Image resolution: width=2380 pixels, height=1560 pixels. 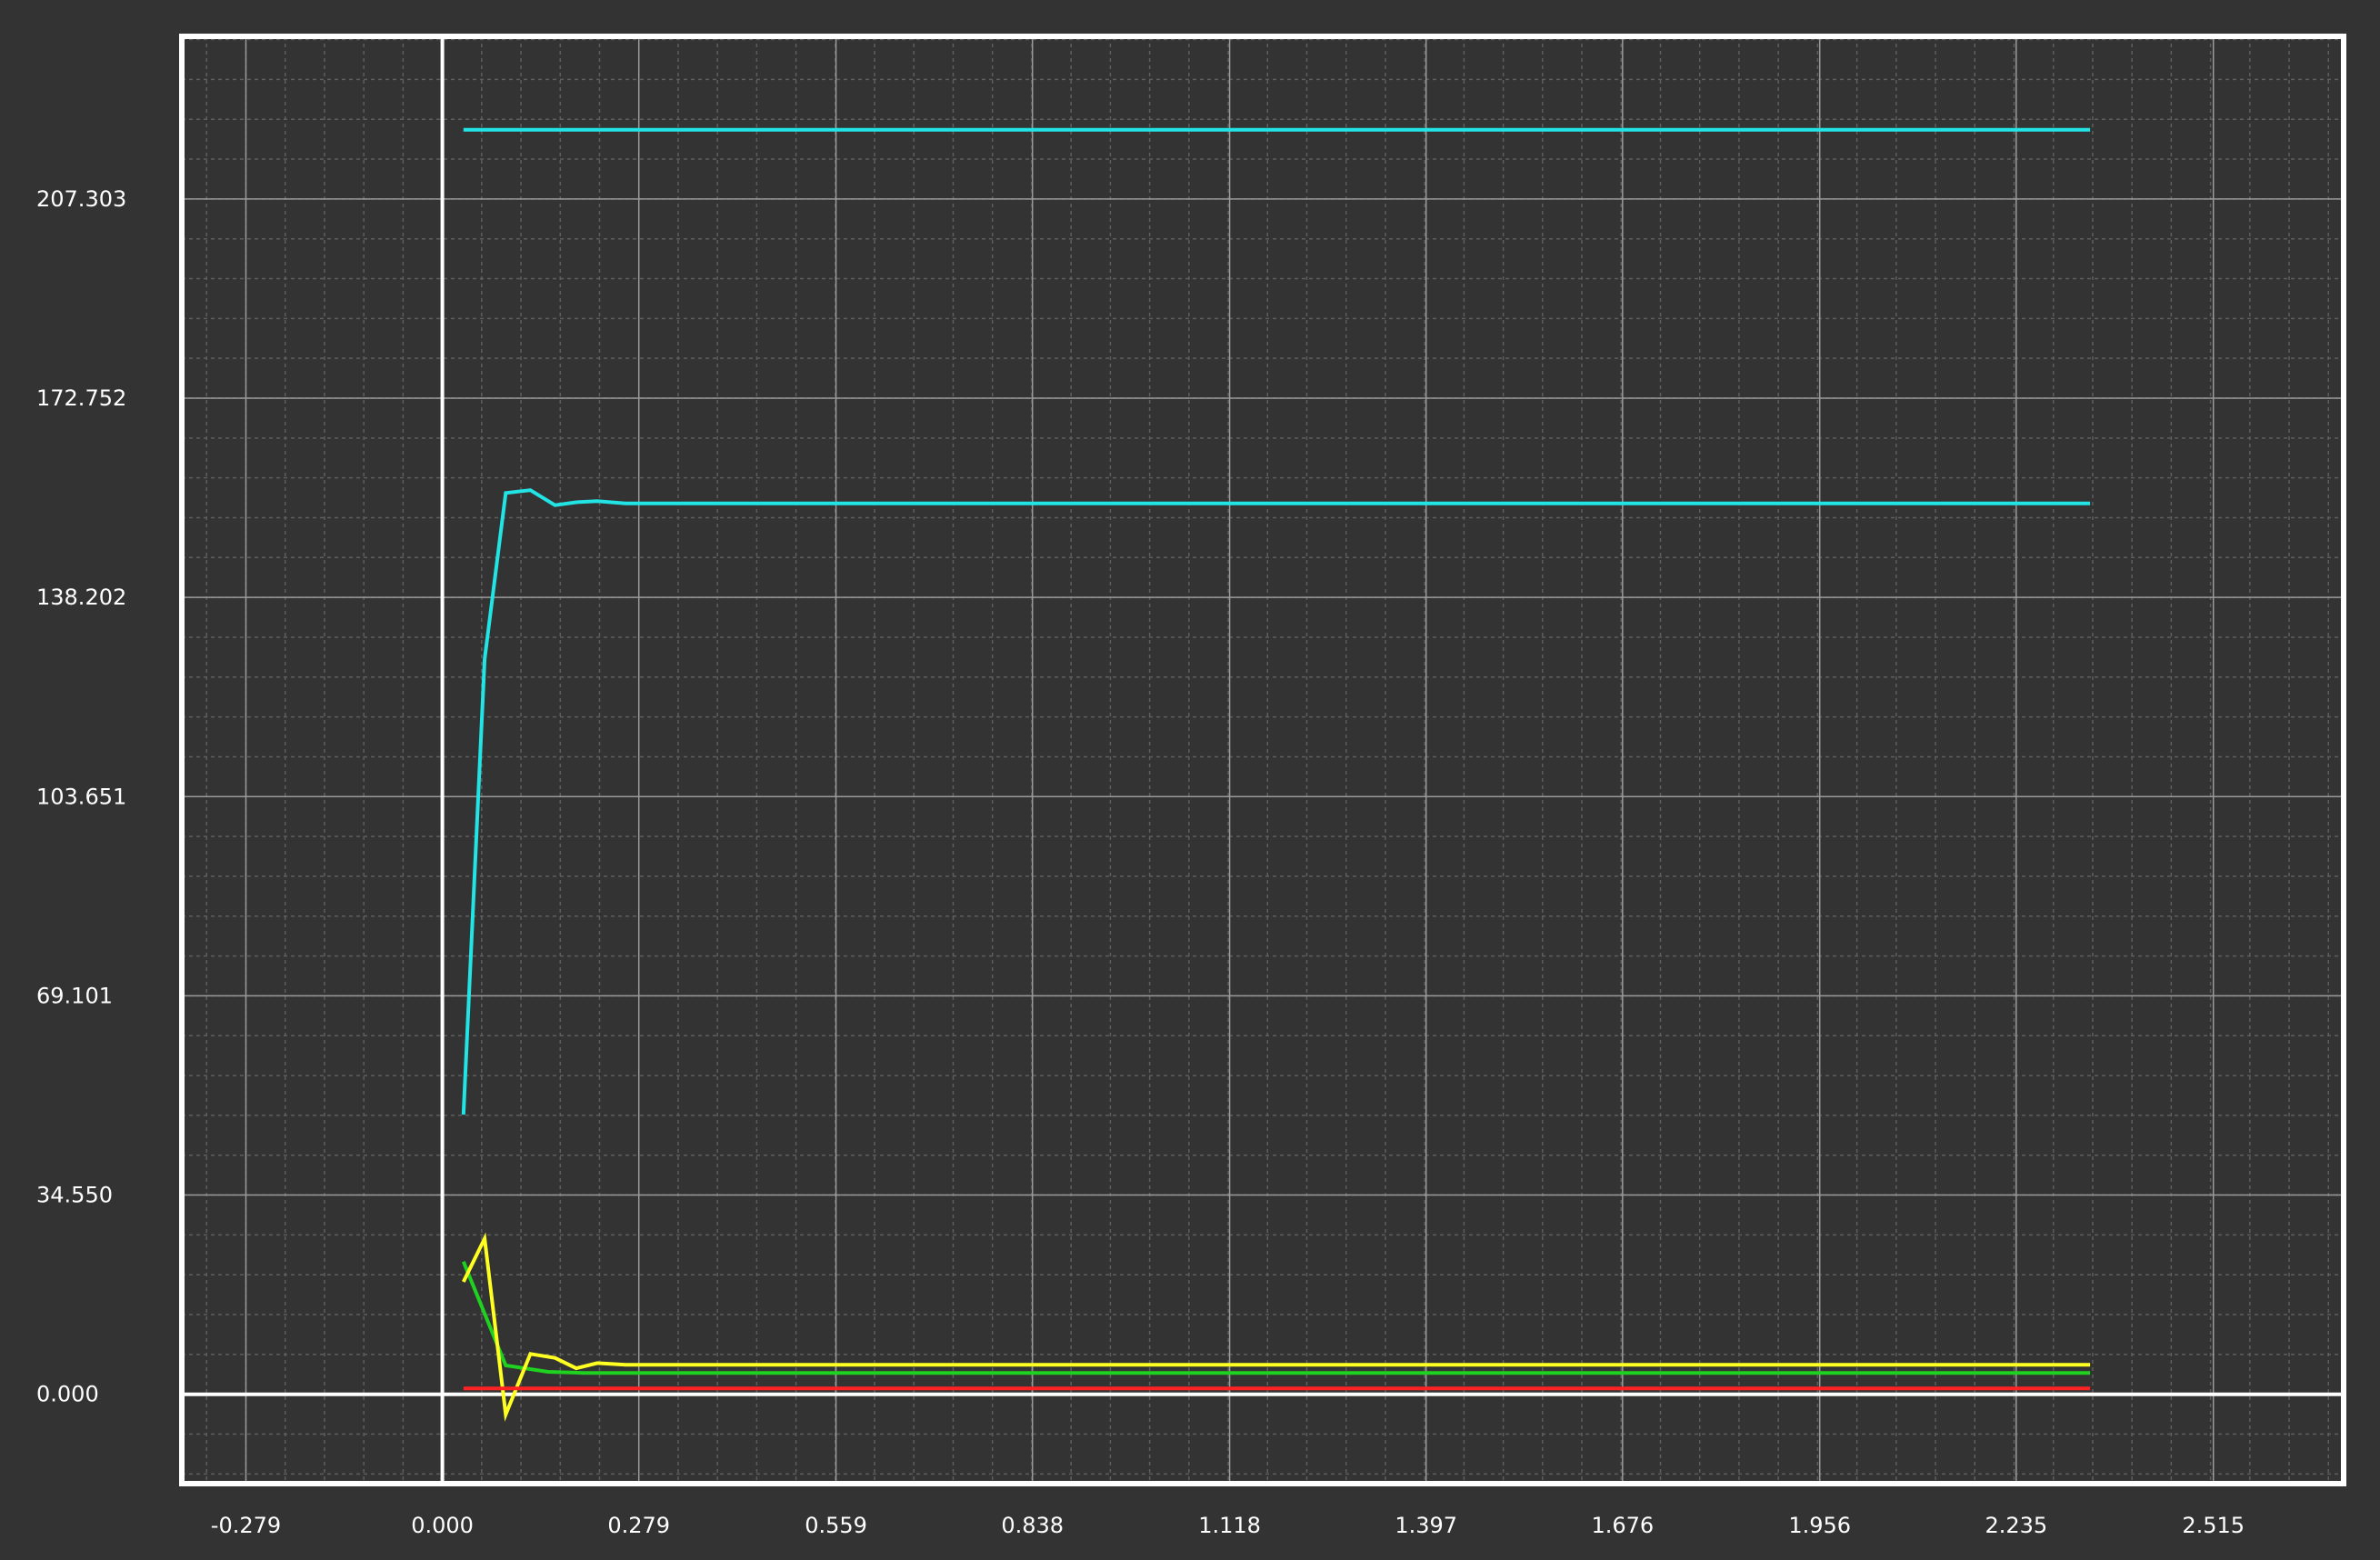 What do you see at coordinates (1623, 1526) in the screenshot?
I see `x-tick-label: 1.676` at bounding box center [1623, 1526].